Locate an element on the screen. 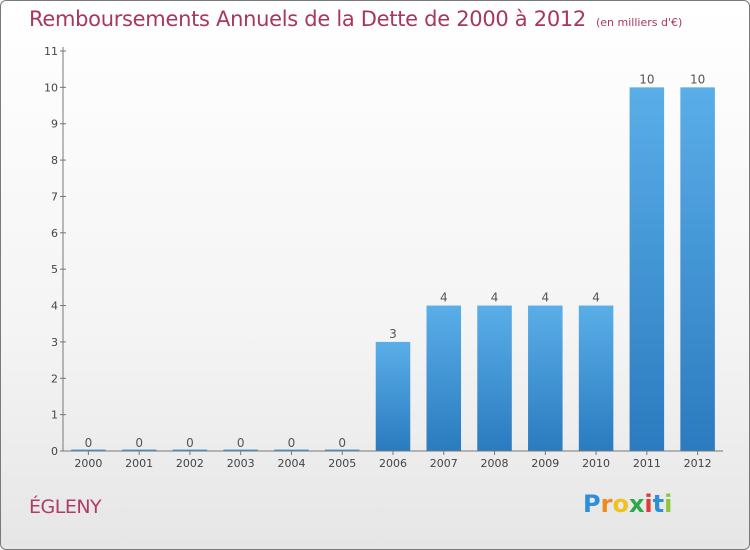 The height and width of the screenshot is (550, 750). value-label-2004: 0 is located at coordinates (292, 443).